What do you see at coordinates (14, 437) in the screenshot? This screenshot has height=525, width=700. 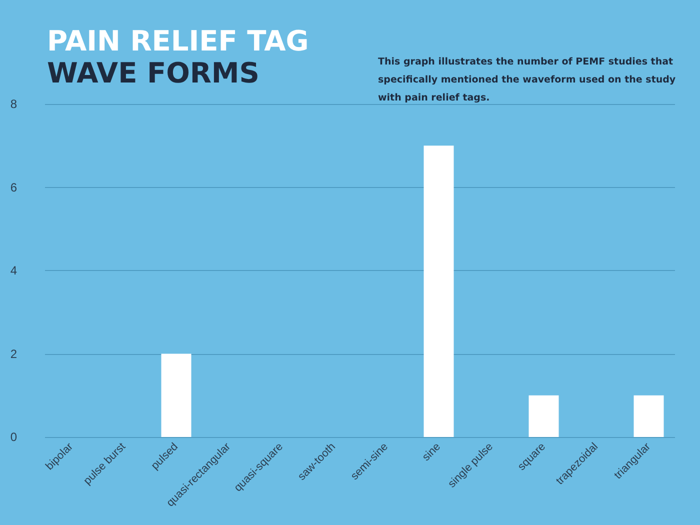 I see `y-tick-label: 0` at bounding box center [14, 437].